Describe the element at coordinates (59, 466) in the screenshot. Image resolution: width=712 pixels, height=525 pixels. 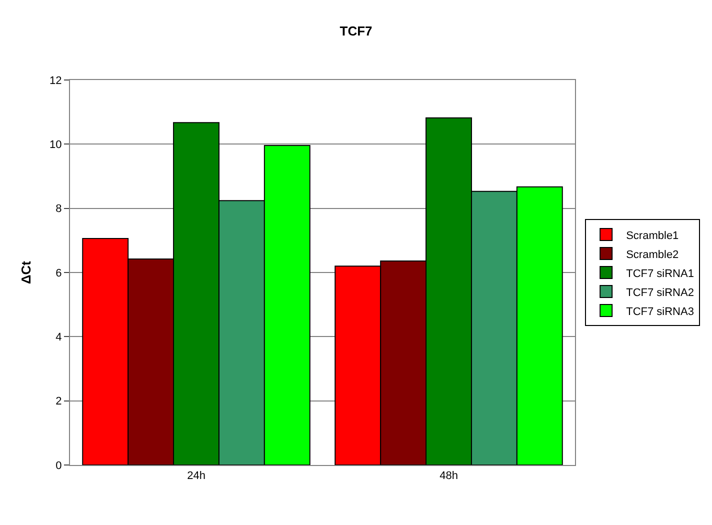
I see `y-tick-label: 0` at that location.